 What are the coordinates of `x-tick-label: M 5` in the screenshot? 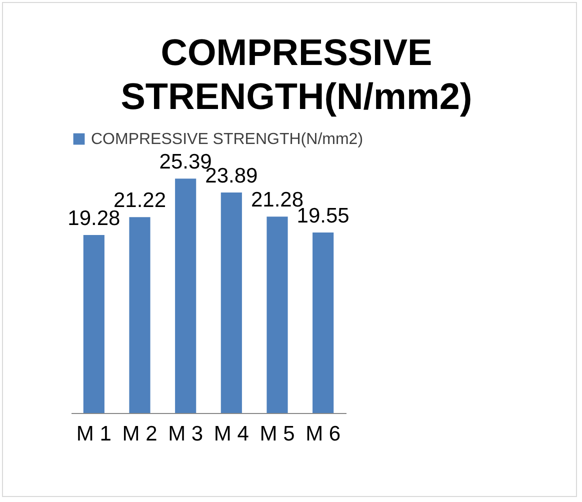 It's located at (277, 434).